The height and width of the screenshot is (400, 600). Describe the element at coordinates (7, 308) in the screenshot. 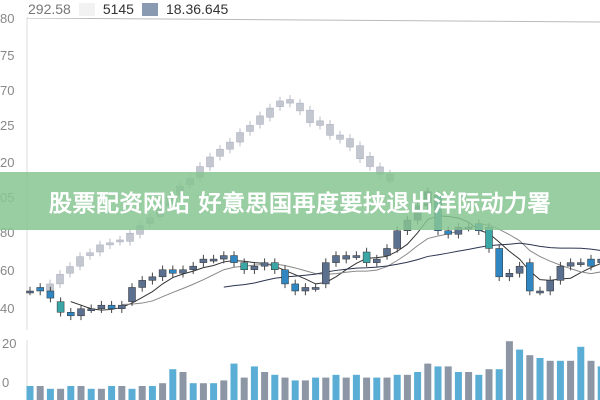

I see `y-tick-label: 40` at that location.